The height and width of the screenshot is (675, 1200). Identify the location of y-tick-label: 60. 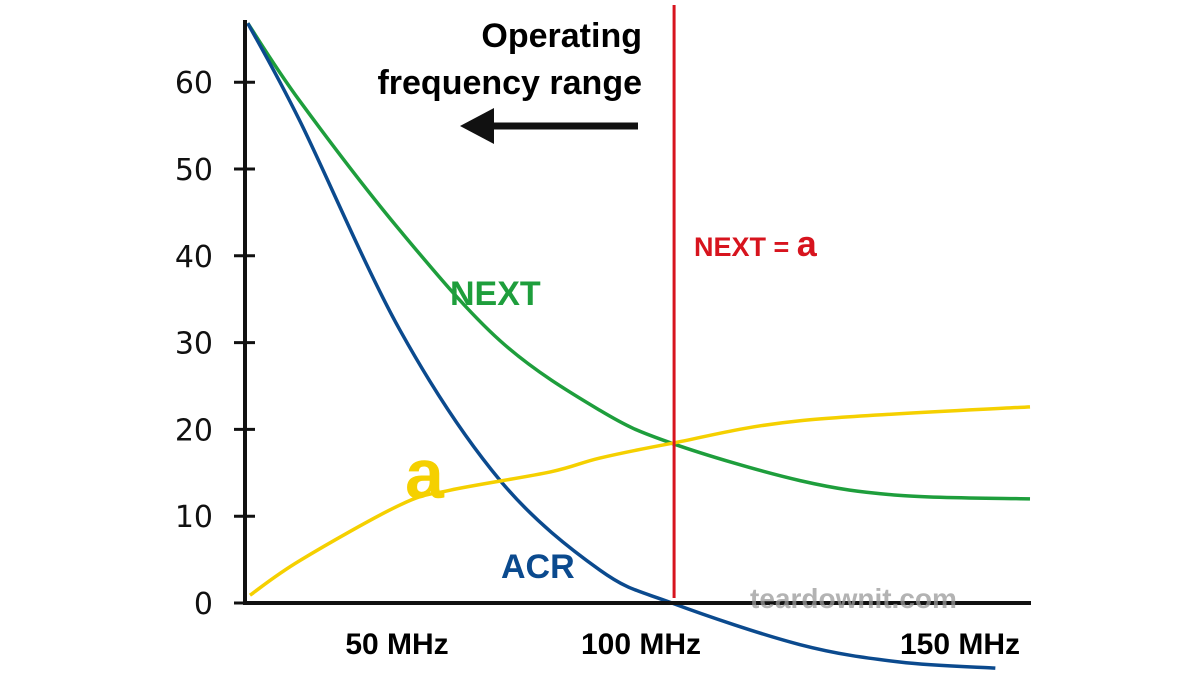
(194, 83).